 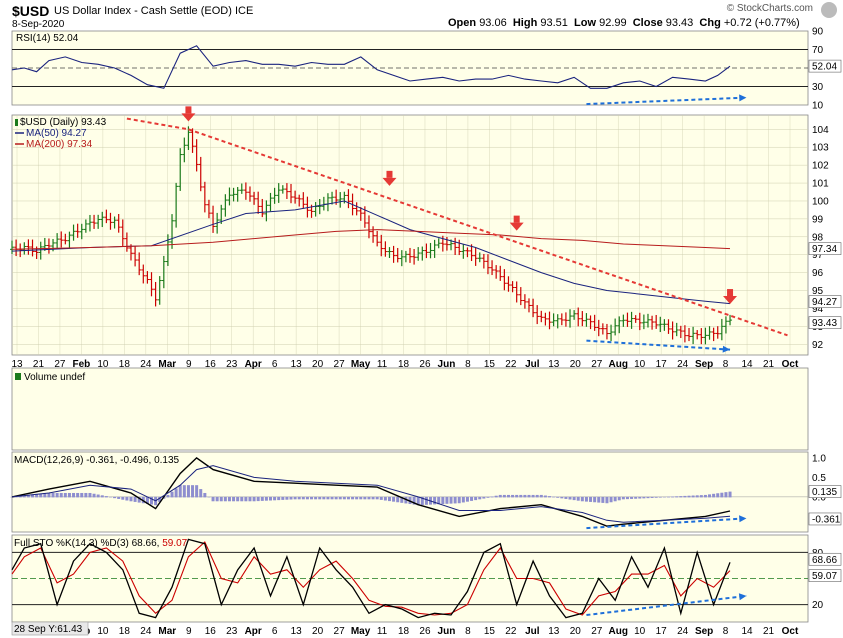 What do you see at coordinates (340, 631) in the screenshot?
I see `x-tick-label-bottom: 27` at bounding box center [340, 631].